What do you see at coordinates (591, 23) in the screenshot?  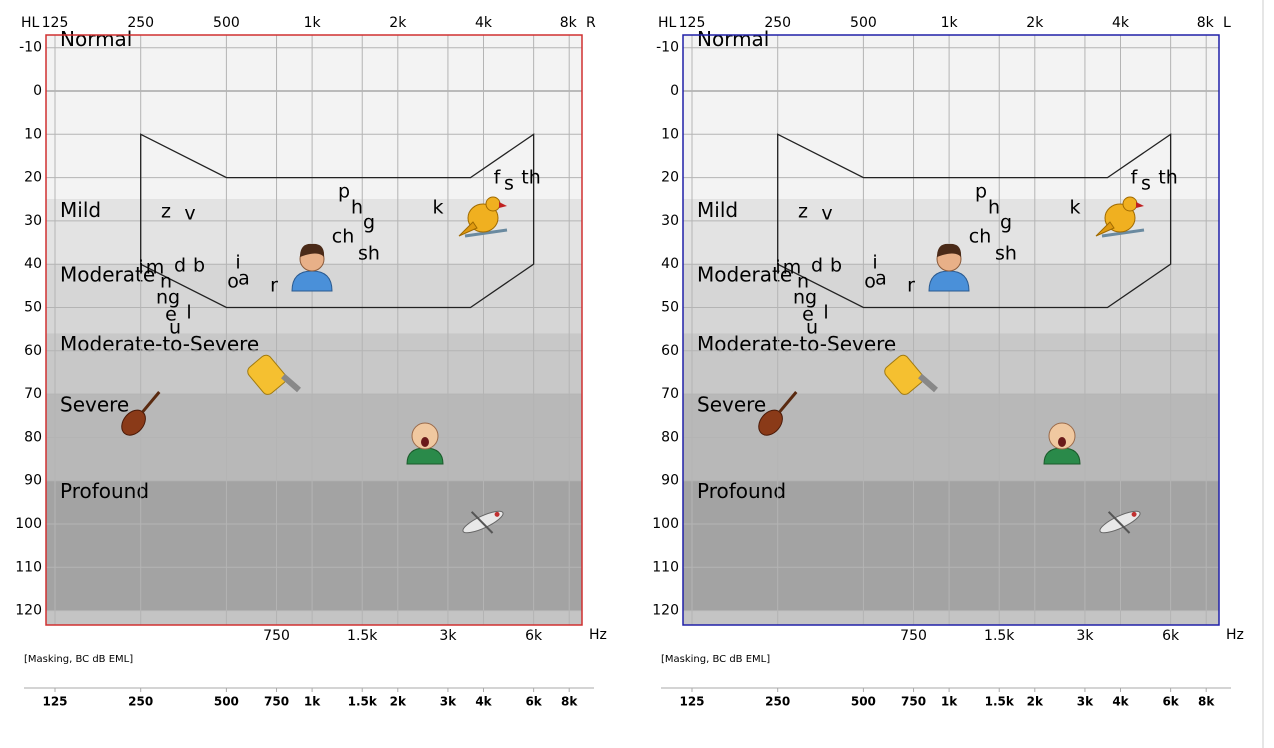 I see `ear-label: R` at bounding box center [591, 23].